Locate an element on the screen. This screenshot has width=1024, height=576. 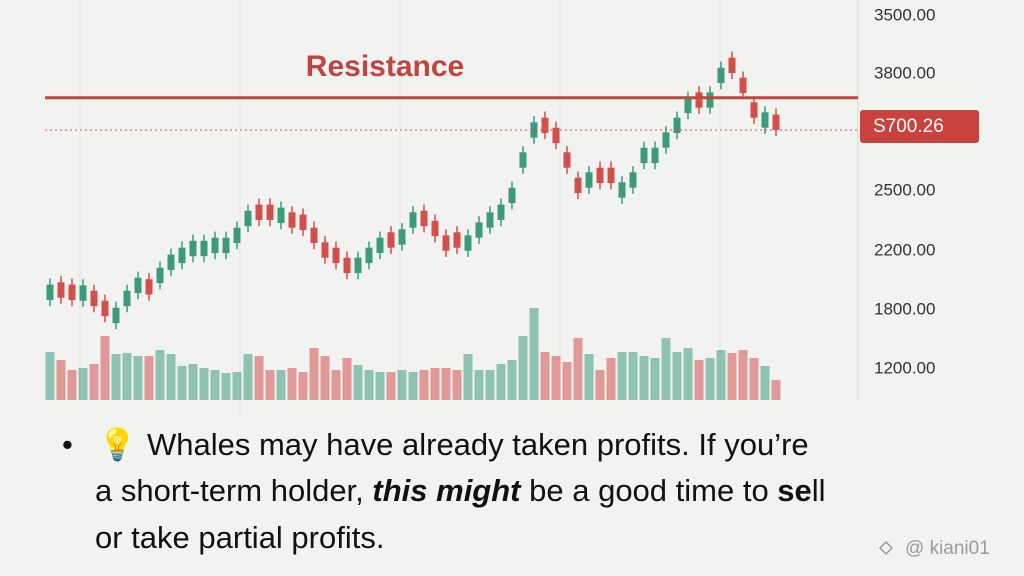
y-tick-label: 3800.00 is located at coordinates (904, 72).